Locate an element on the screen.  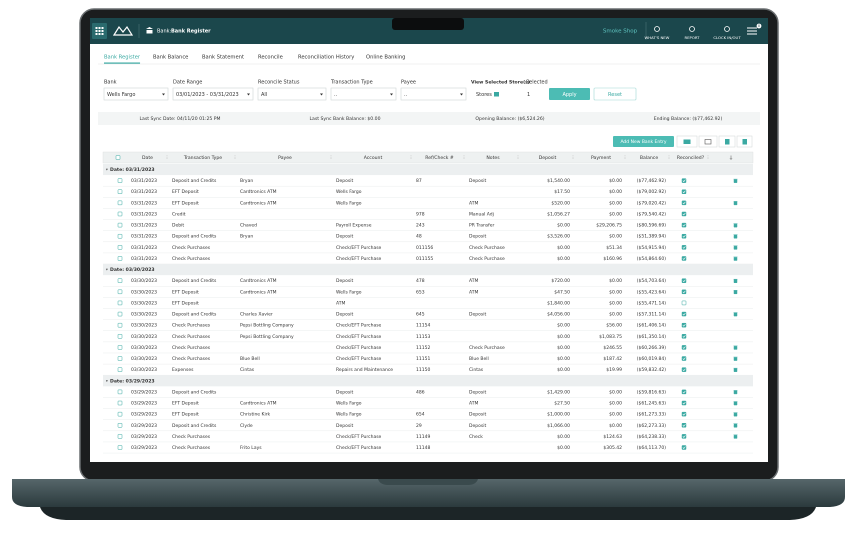
add-button is located at coordinates (643, 141).